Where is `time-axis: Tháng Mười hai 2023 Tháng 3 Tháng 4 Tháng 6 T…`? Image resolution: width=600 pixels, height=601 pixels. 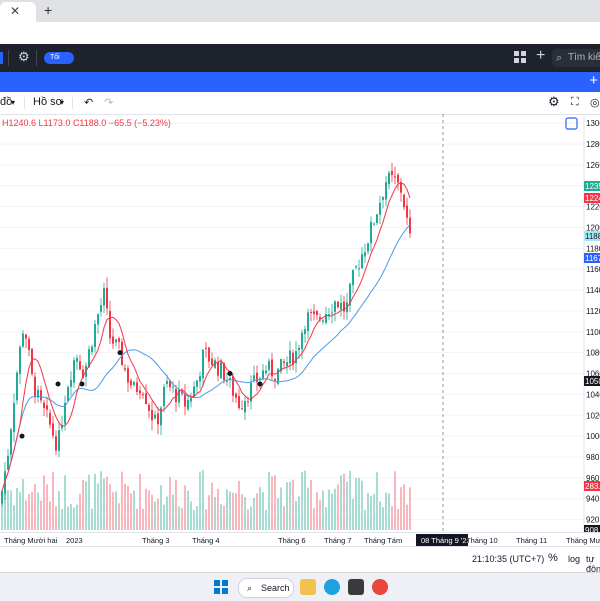 time-axis: Tháng Mười hai 2023 Tháng 3 Tháng 4 Tháng 6 T… is located at coordinates (300, 539).